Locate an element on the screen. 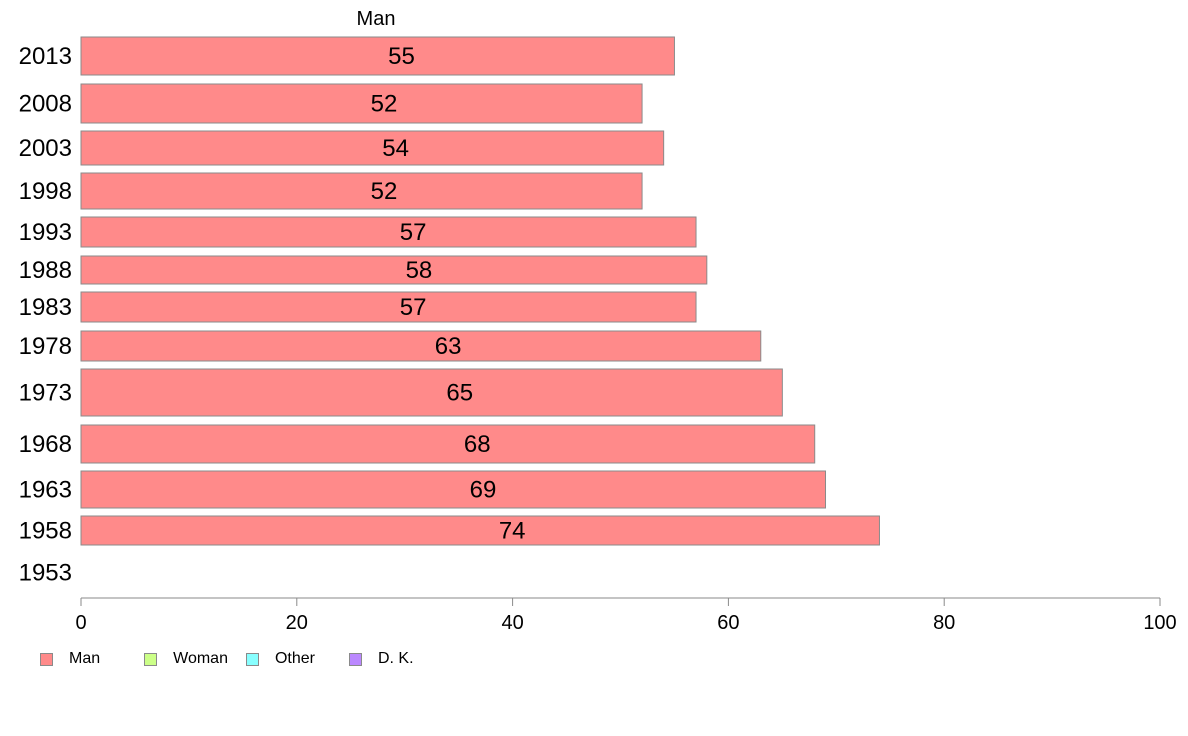  x-tick-label-100: 100 is located at coordinates (1159, 623).